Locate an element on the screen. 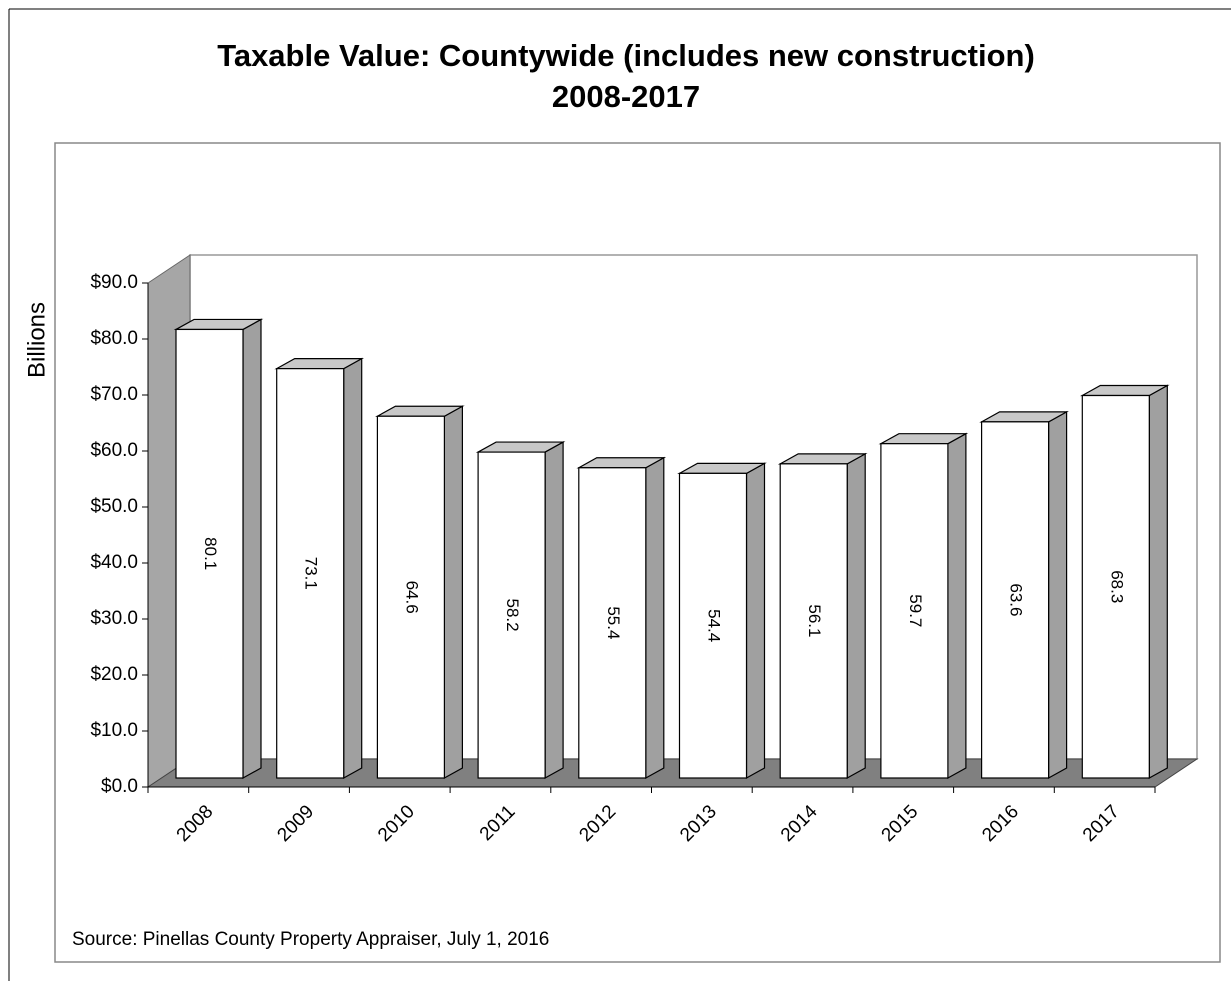 Image resolution: width=1231 pixels, height=981 pixels. y-tick-label: $80.0 is located at coordinates (114, 338).